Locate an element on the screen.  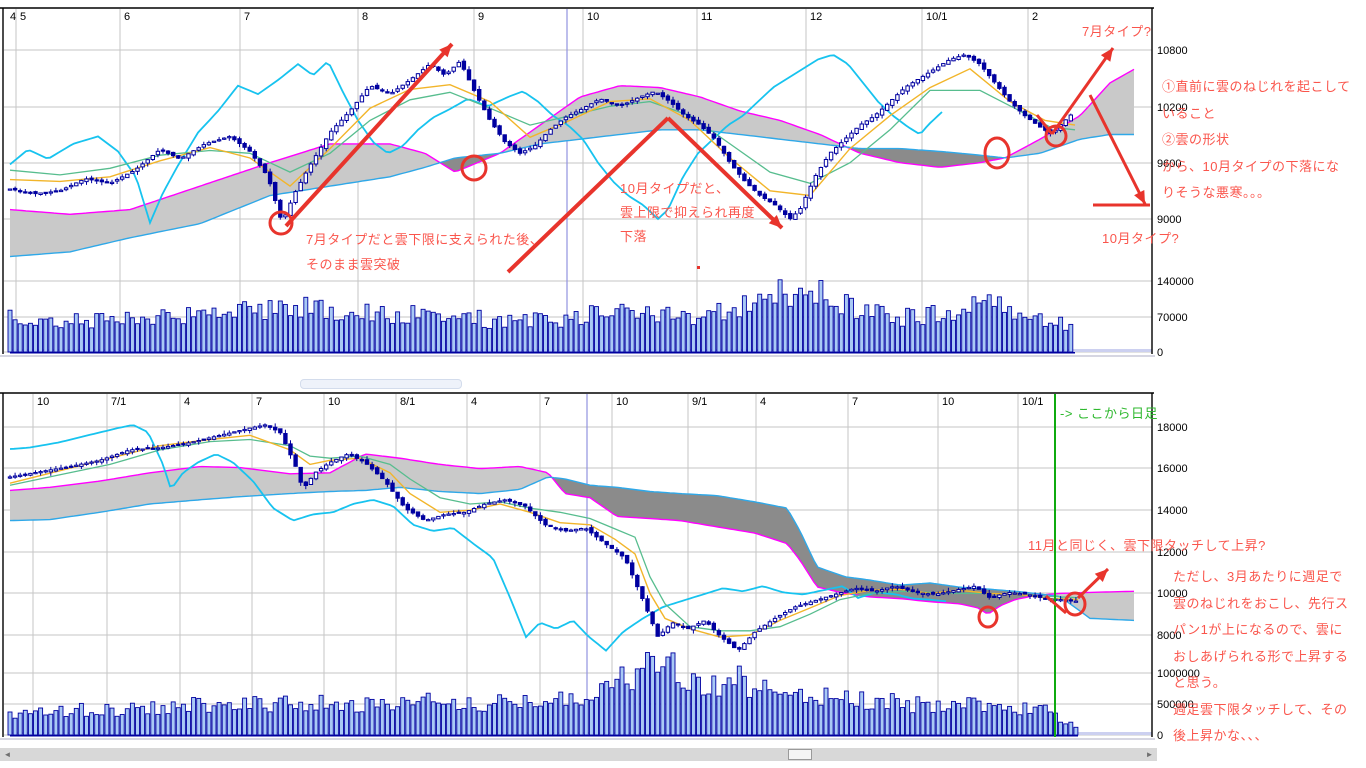
note-line: ①直前に雲のねじれを起こして is located at coordinates (1256, 86).